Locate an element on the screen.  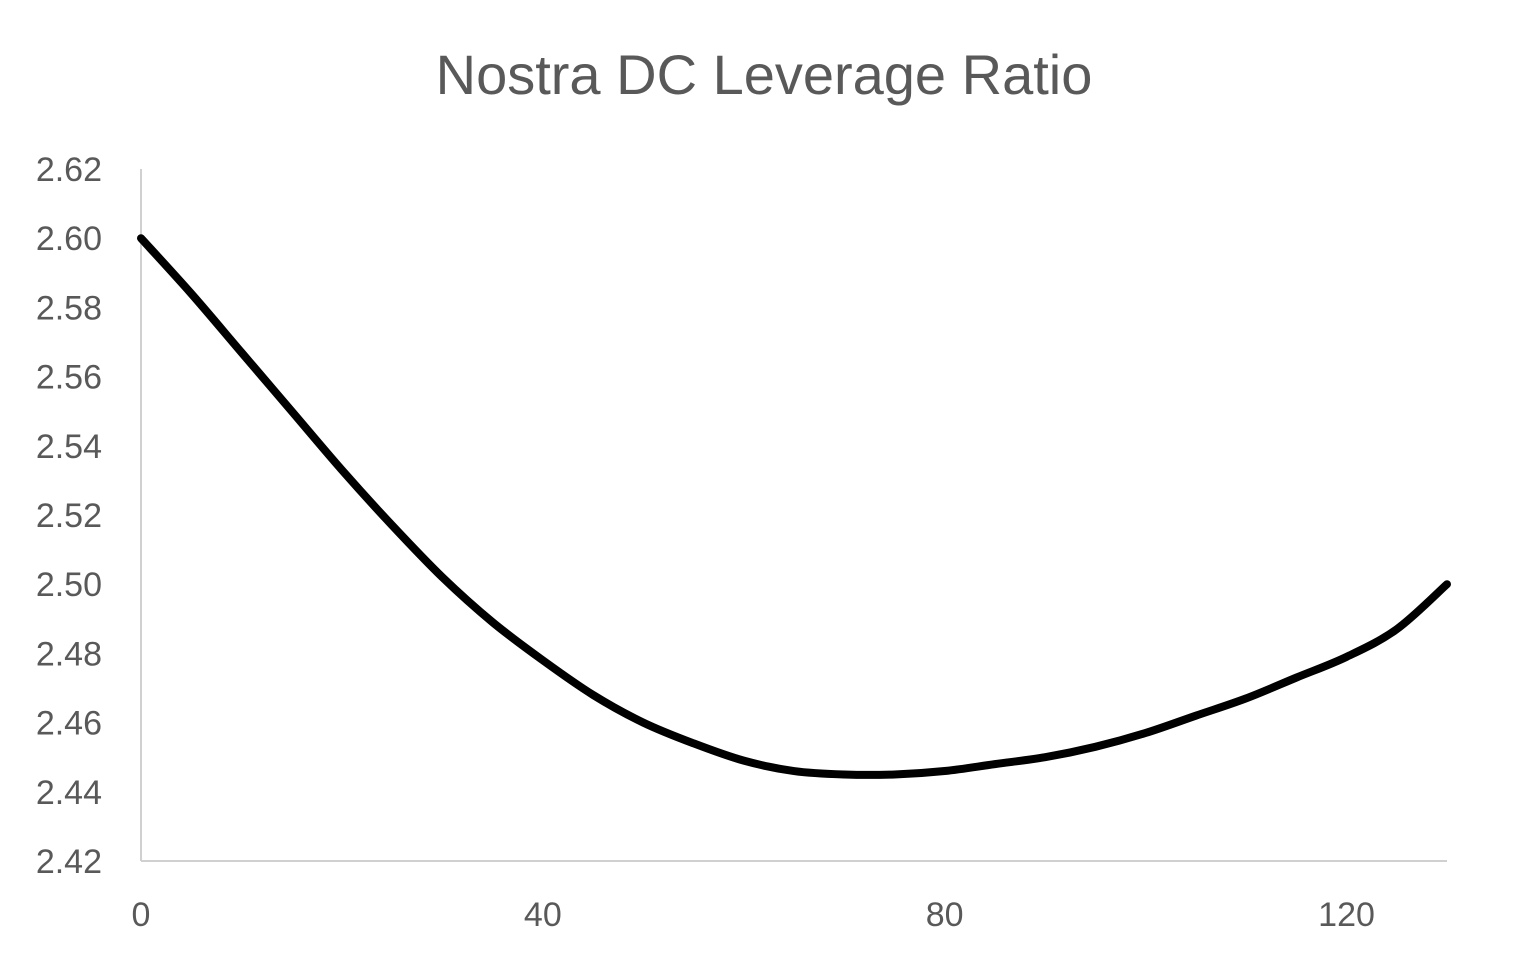
x-tick-label: 40 is located at coordinates (543, 915).